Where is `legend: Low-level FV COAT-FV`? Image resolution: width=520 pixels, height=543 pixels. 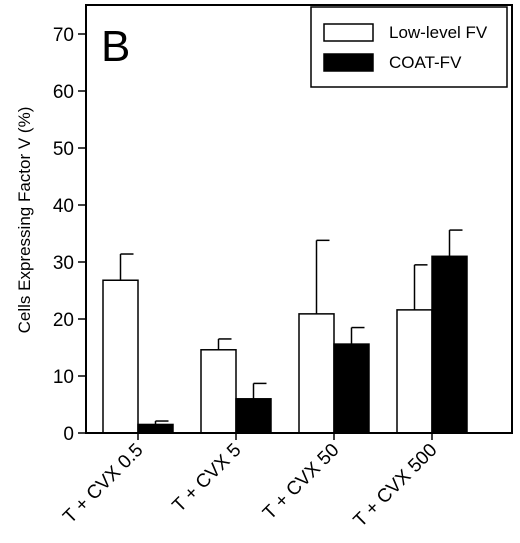 legend: Low-level FV COAT-FV is located at coordinates (409, 47).